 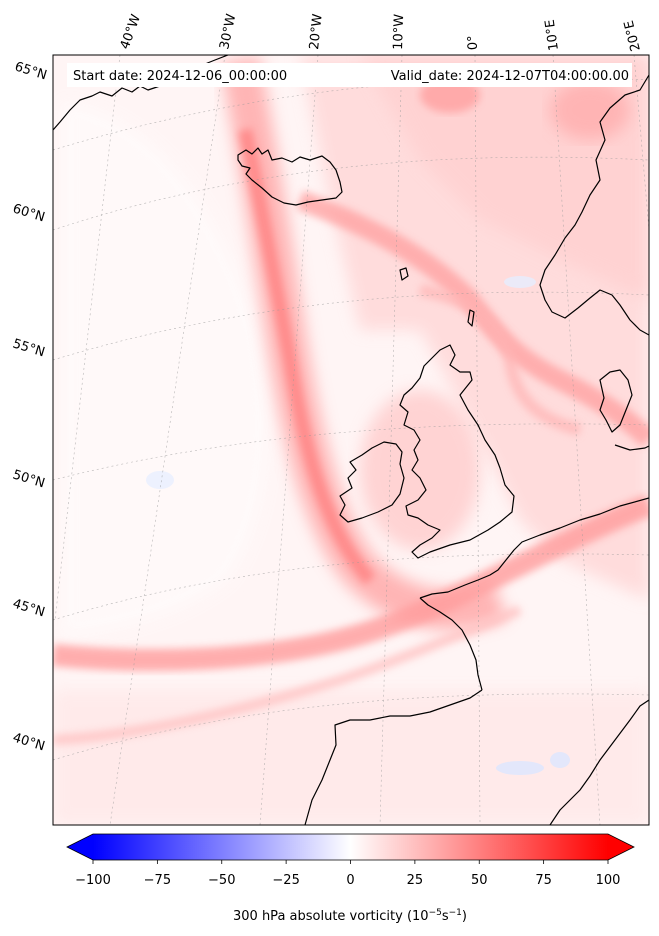 I want to click on longitude-labels: 40°W 30°W 20°W 10°W 0° 10°E 20°E, so click(x=381, y=32).